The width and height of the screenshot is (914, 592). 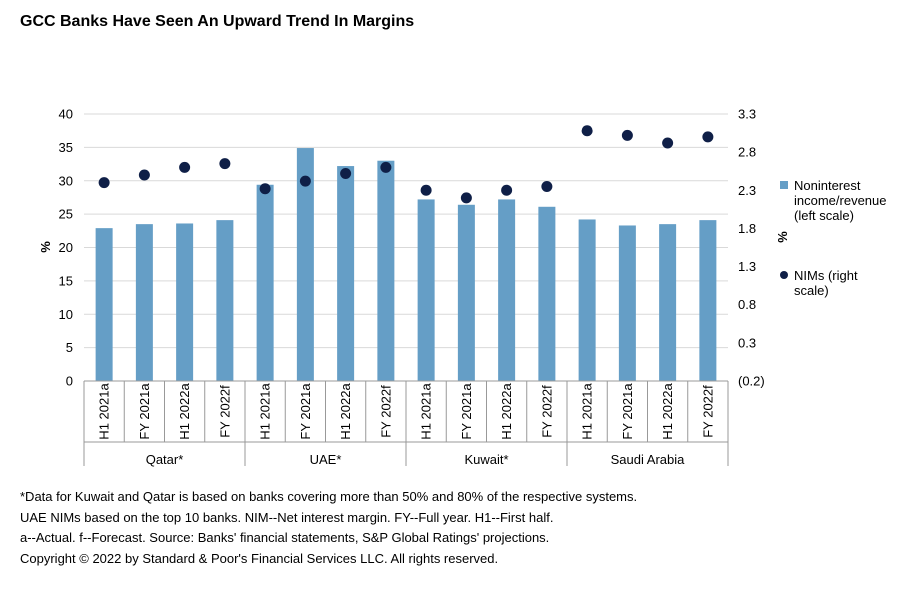 I want to click on legend-bar-swatch, so click(x=784, y=185).